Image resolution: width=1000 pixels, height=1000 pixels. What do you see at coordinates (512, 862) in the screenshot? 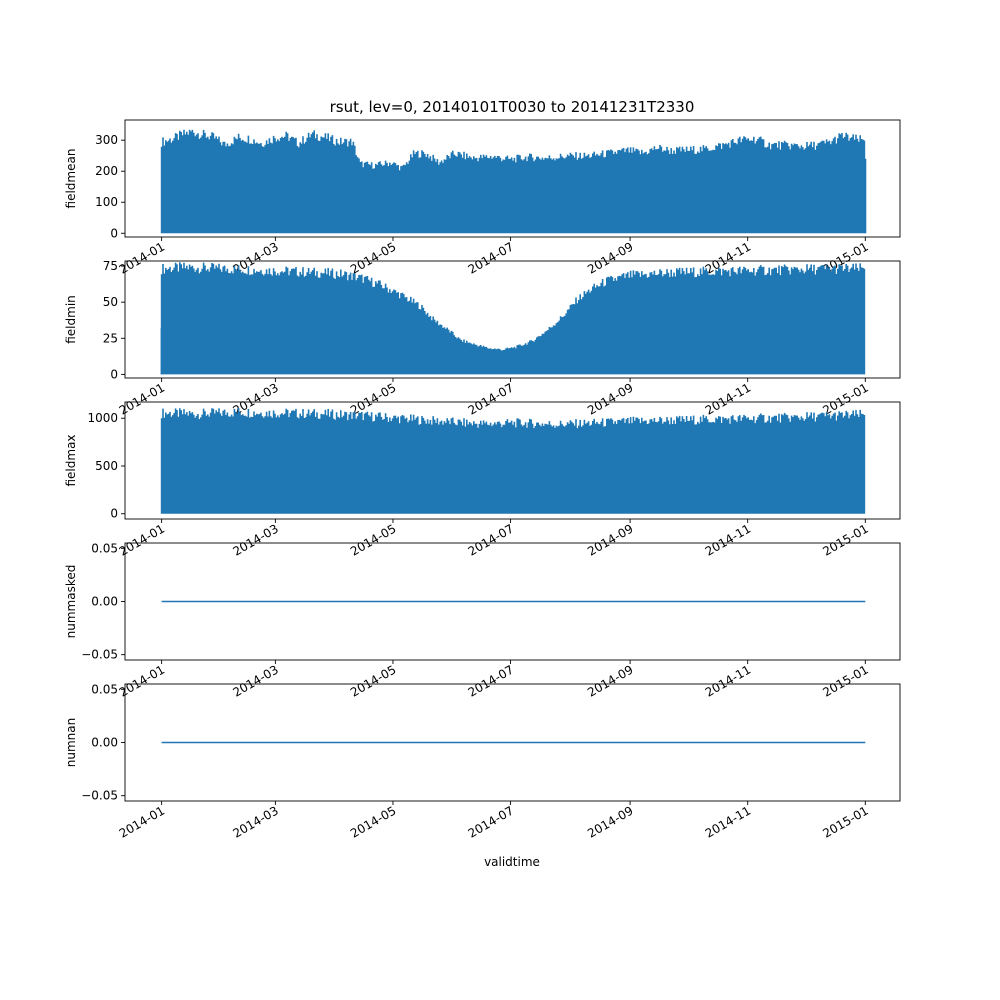
I see `x-axis-label: validtime` at bounding box center [512, 862].